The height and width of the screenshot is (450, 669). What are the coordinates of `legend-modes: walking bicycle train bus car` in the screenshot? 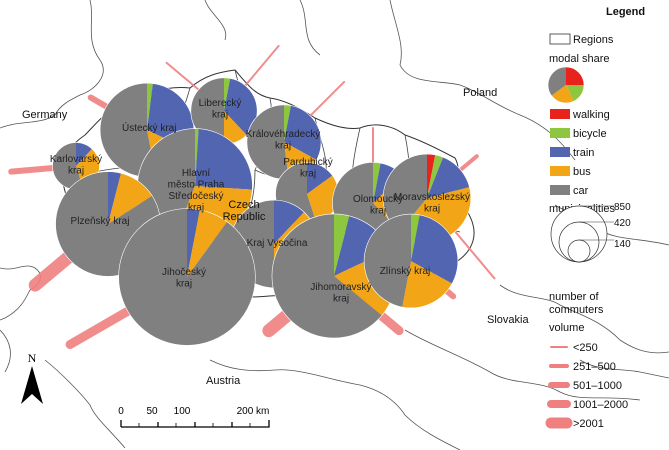 It's located at (580, 153).